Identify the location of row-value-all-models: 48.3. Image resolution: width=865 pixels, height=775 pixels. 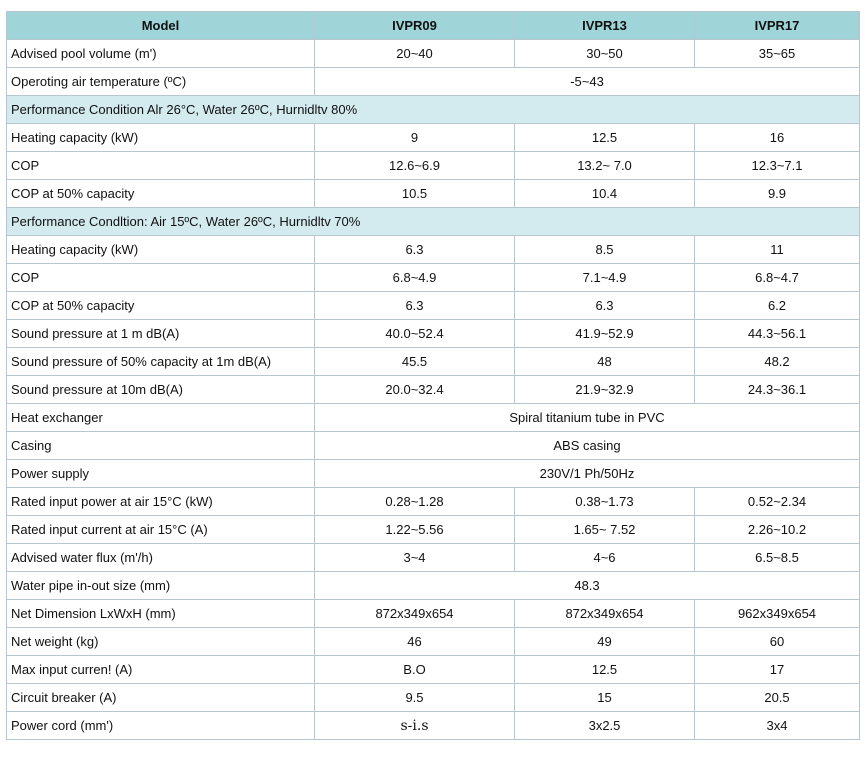
(587, 585).